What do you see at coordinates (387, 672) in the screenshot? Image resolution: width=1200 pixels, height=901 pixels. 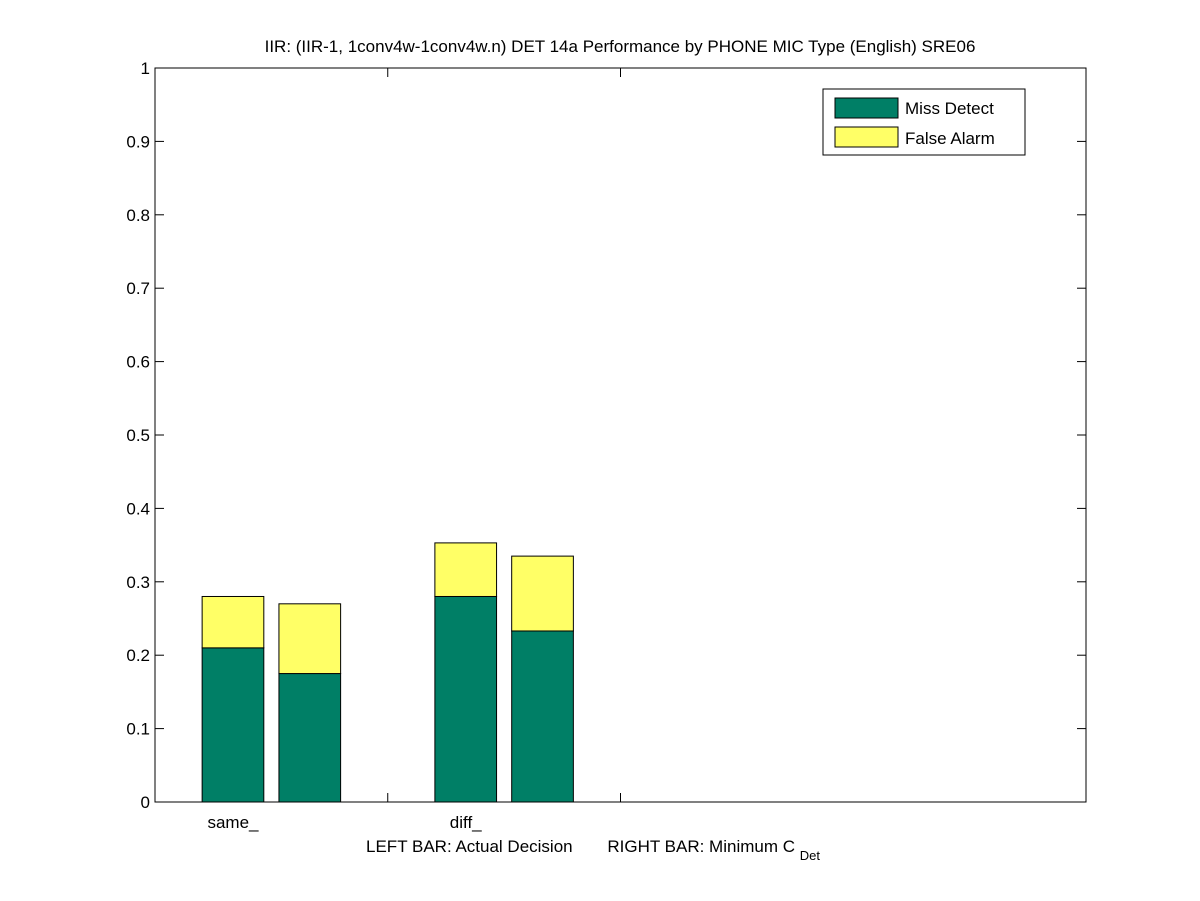 I see `bars-layer` at bounding box center [387, 672].